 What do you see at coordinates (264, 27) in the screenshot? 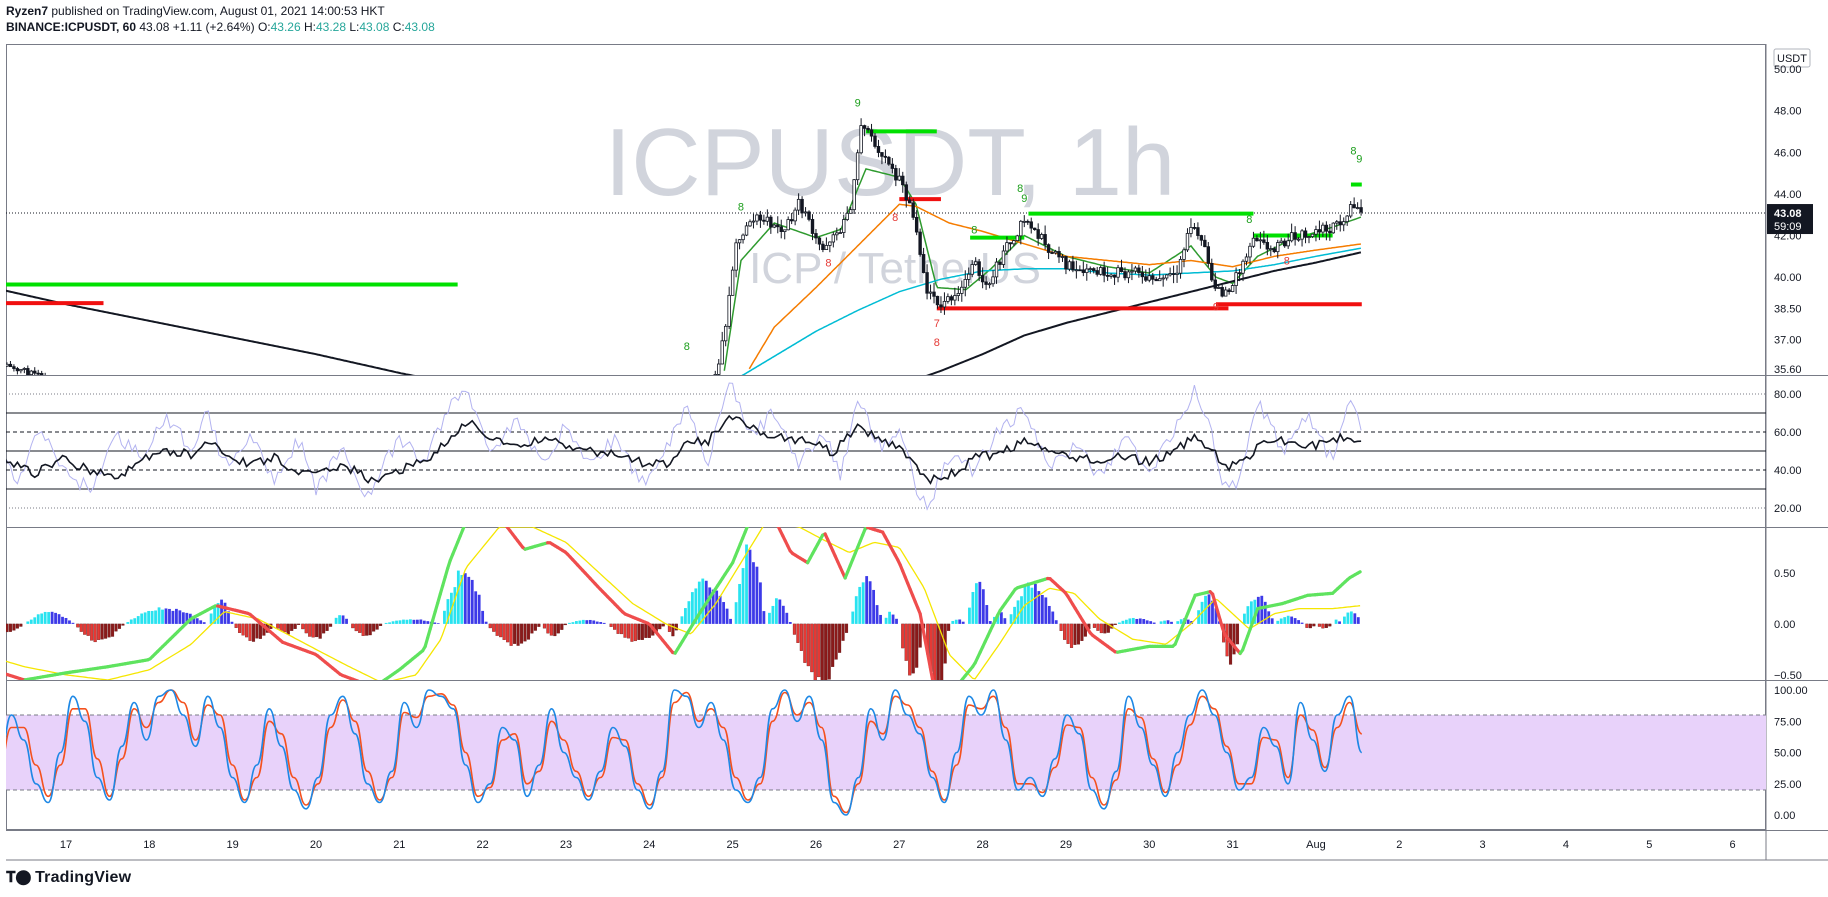
I see `open-label: O:` at bounding box center [264, 27].